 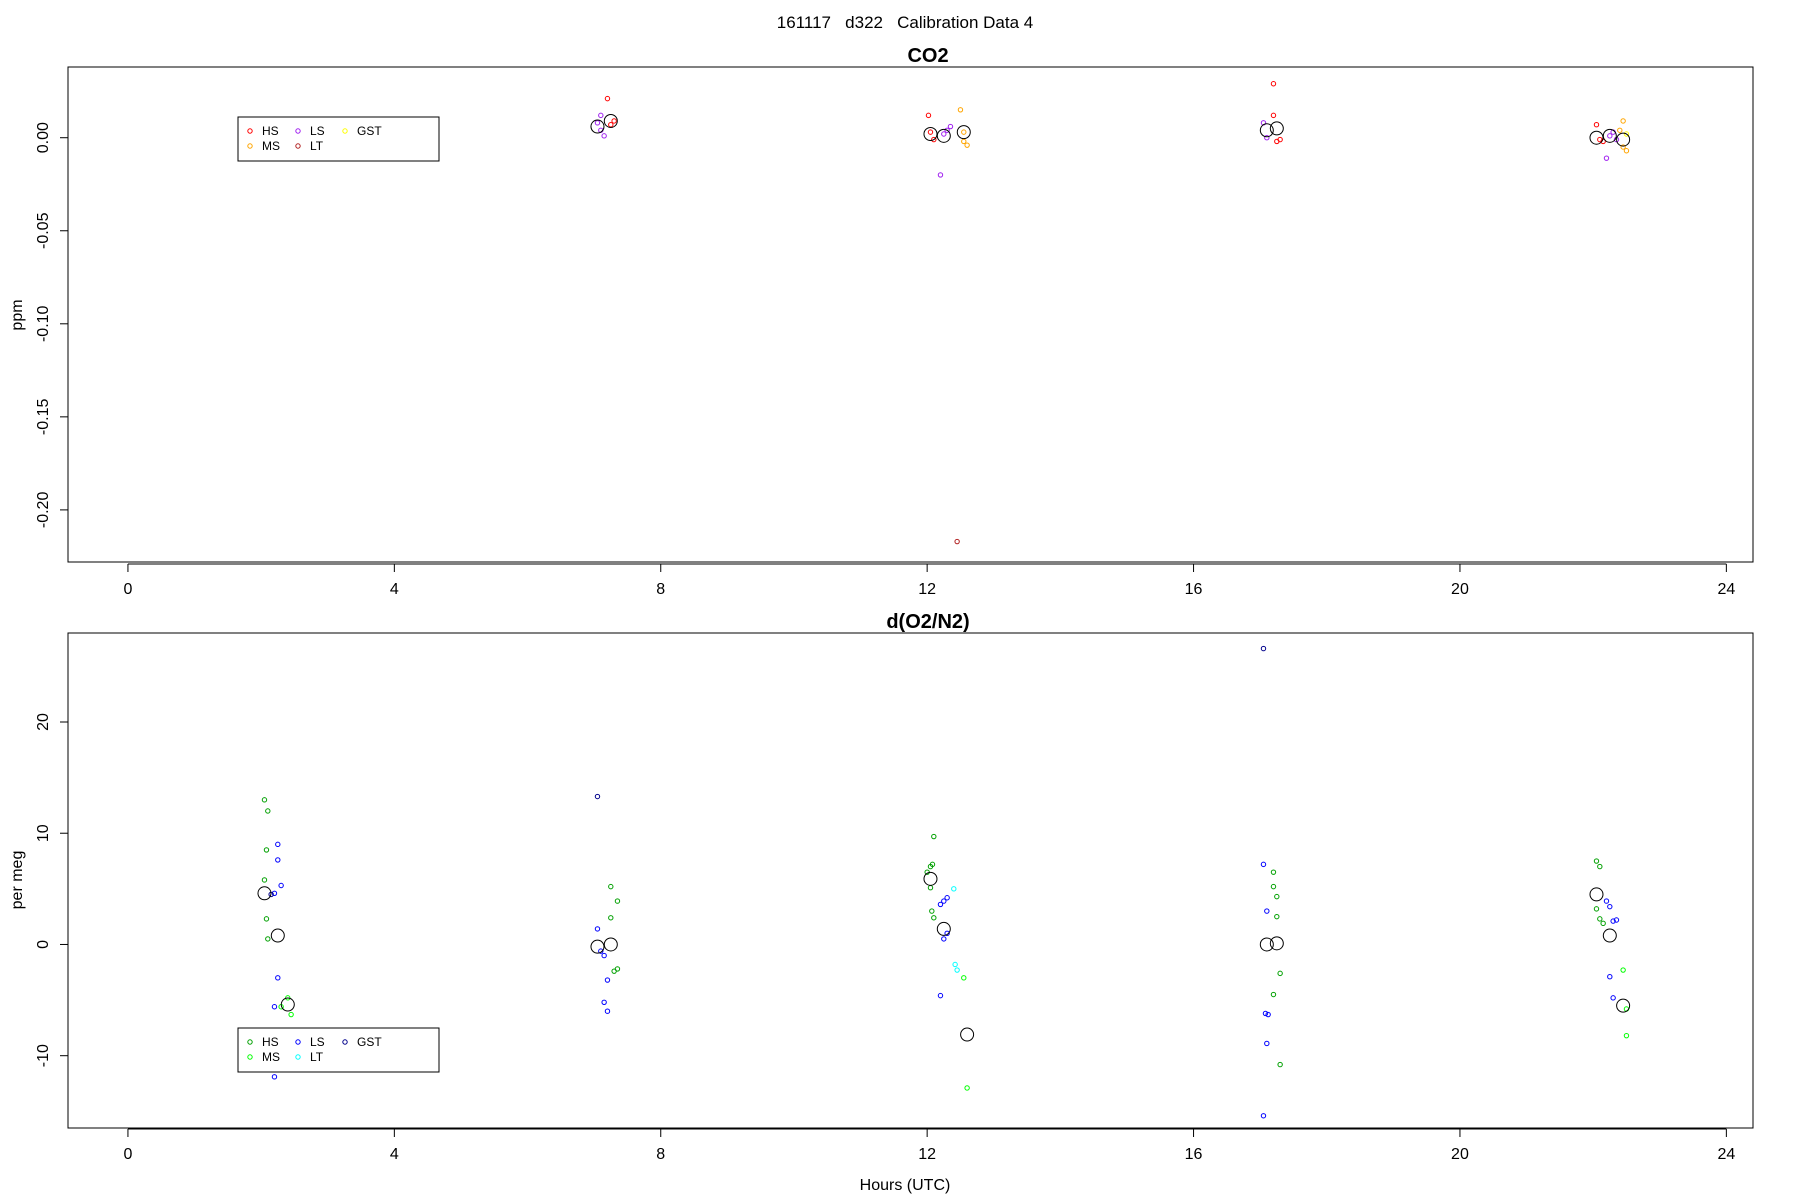 What do you see at coordinates (369, 1042) in the screenshot?
I see `o2n2-legend-label: GST` at bounding box center [369, 1042].